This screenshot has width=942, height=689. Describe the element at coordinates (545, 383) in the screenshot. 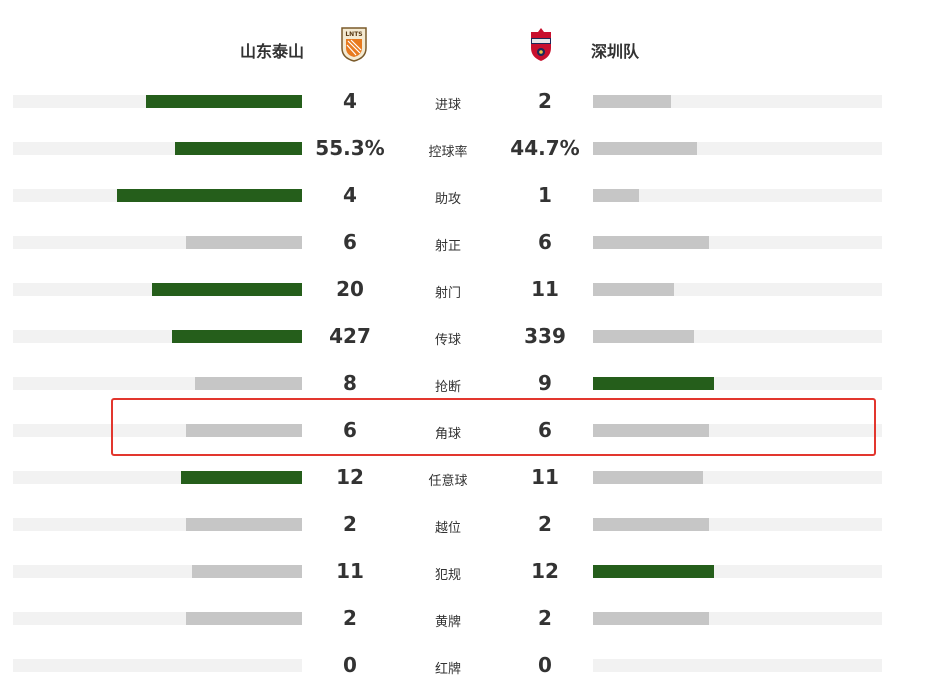

I see `away-stat-value: 9` at that location.